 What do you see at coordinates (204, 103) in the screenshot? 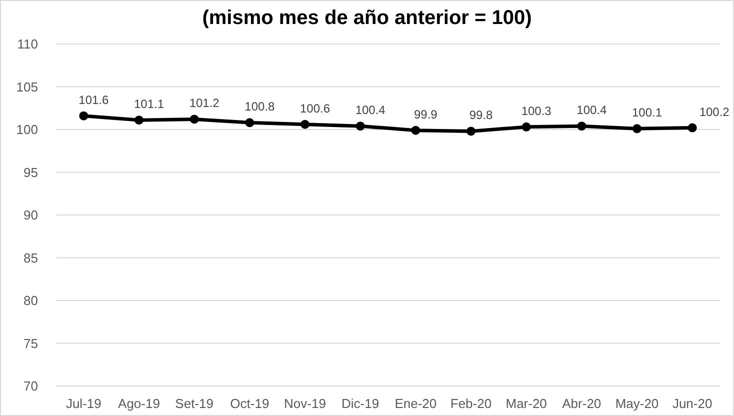
I see `data-label: 101.2` at bounding box center [204, 103].